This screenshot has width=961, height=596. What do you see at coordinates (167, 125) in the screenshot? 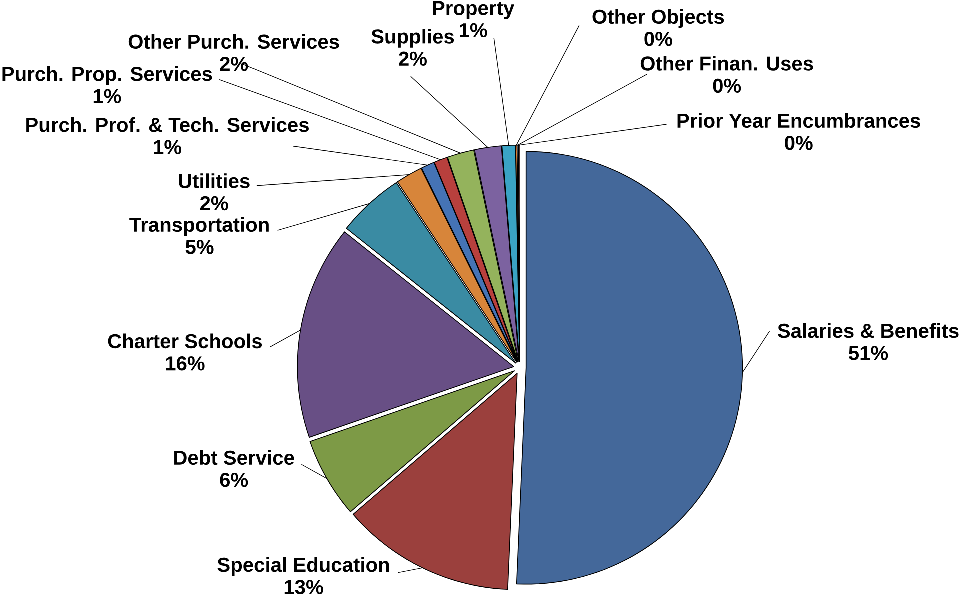
I see `slice-label: Purch. Prof. & Tech. Services` at bounding box center [167, 125].